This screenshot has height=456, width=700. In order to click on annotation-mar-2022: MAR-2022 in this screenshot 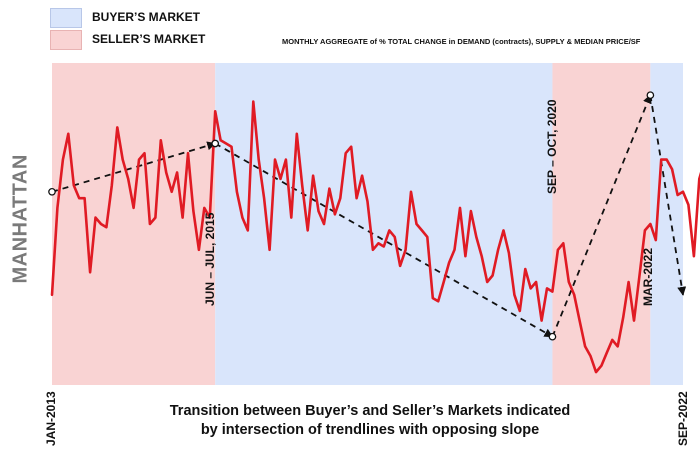, I will do `click(648, 276)`.